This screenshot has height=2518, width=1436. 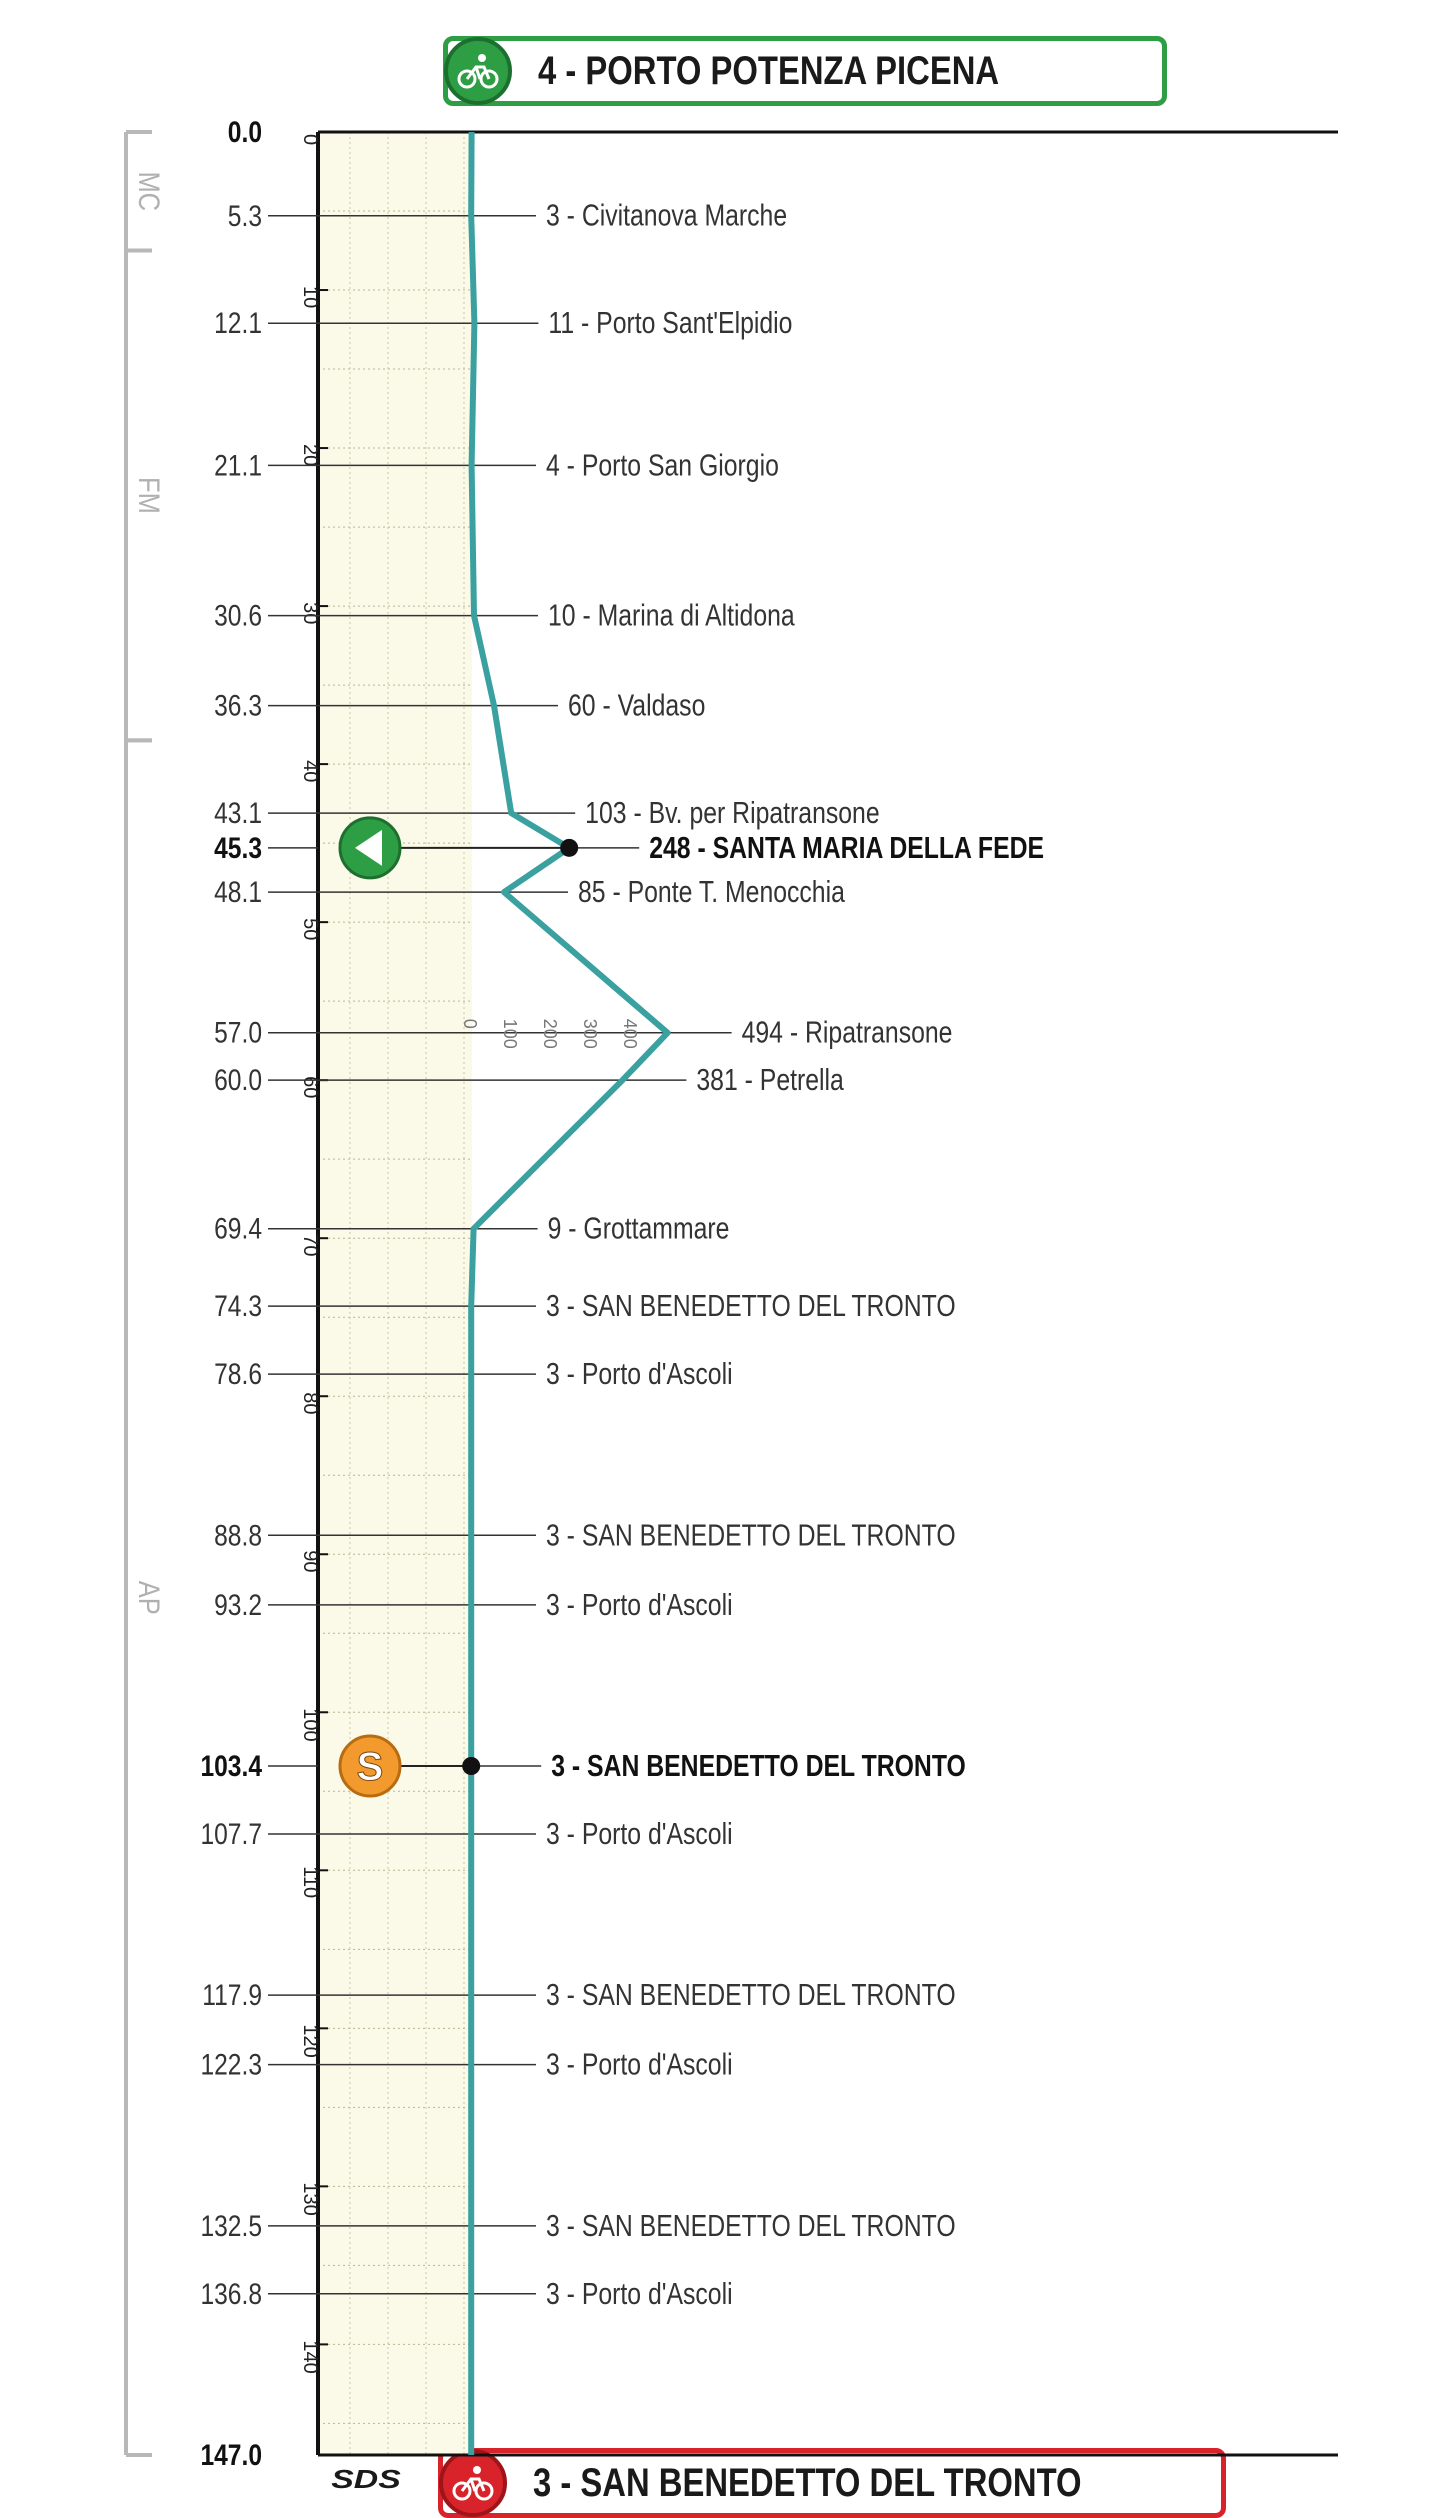 I want to click on waypoint-km: 136.8, so click(x=231, y=2293).